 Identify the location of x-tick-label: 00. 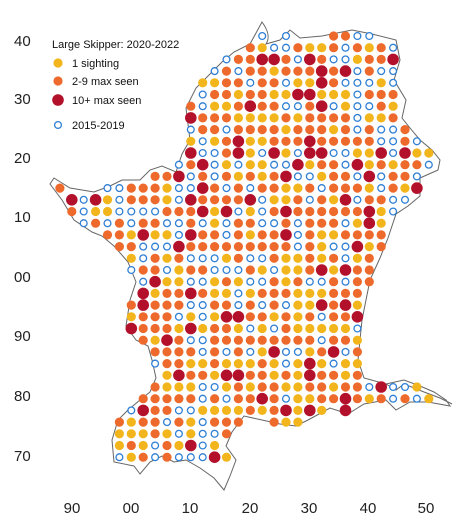
(131, 508).